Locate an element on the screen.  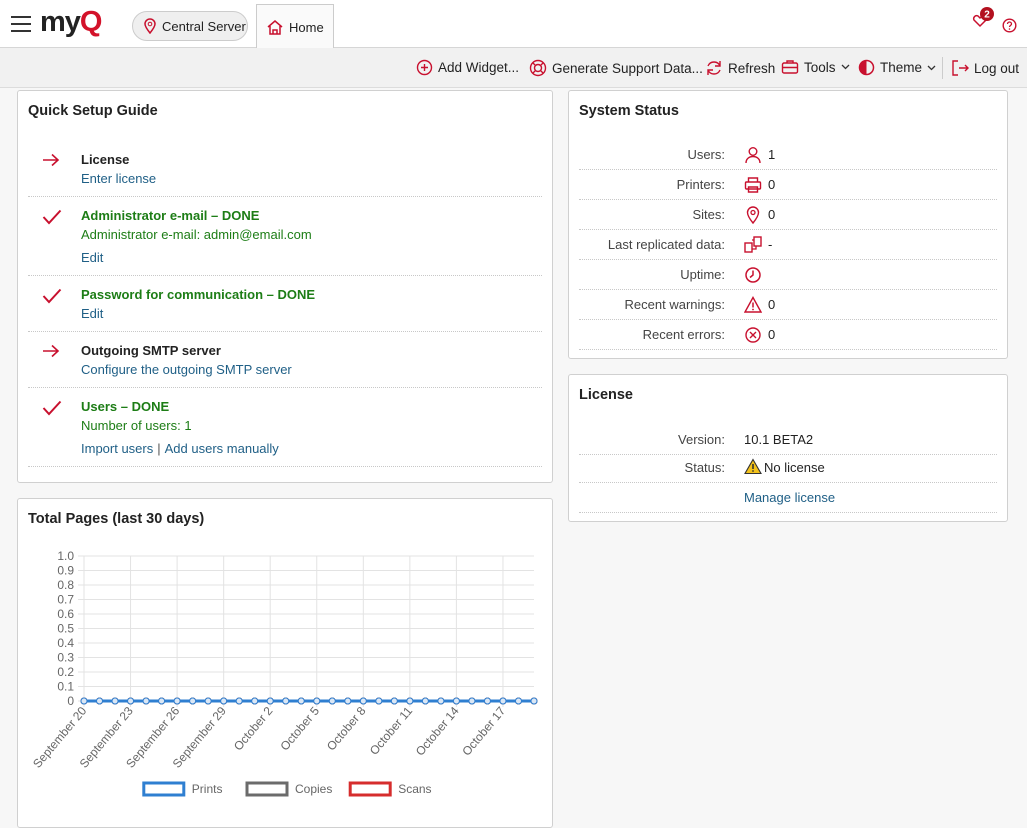
setup-link: Import users is located at coordinates (117, 448).